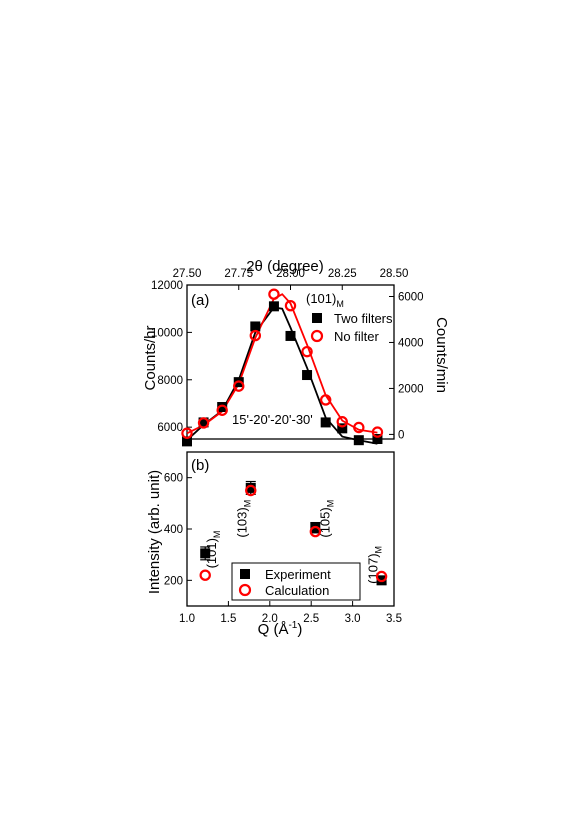  Describe the element at coordinates (317, 318) in the screenshot. I see `legend-a-marker-two-filters` at that location.